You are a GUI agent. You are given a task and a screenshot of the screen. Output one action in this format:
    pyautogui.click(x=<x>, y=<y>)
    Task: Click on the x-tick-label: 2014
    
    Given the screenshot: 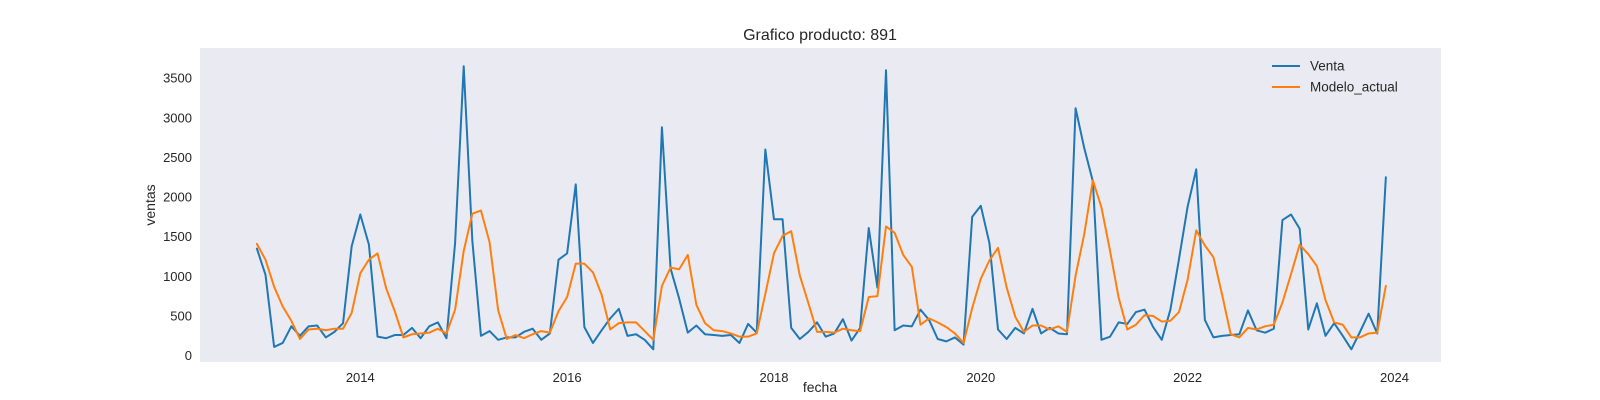 What is the action you would take?
    pyautogui.click(x=360, y=377)
    